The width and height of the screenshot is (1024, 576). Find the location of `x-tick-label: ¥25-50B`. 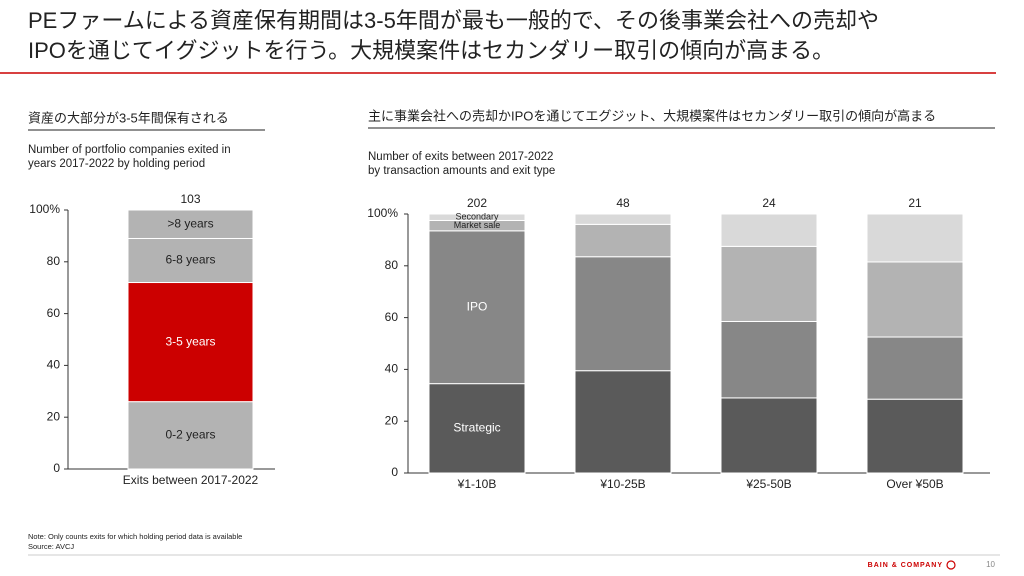

x-tick-label: ¥25-50B is located at coordinates (768, 484).